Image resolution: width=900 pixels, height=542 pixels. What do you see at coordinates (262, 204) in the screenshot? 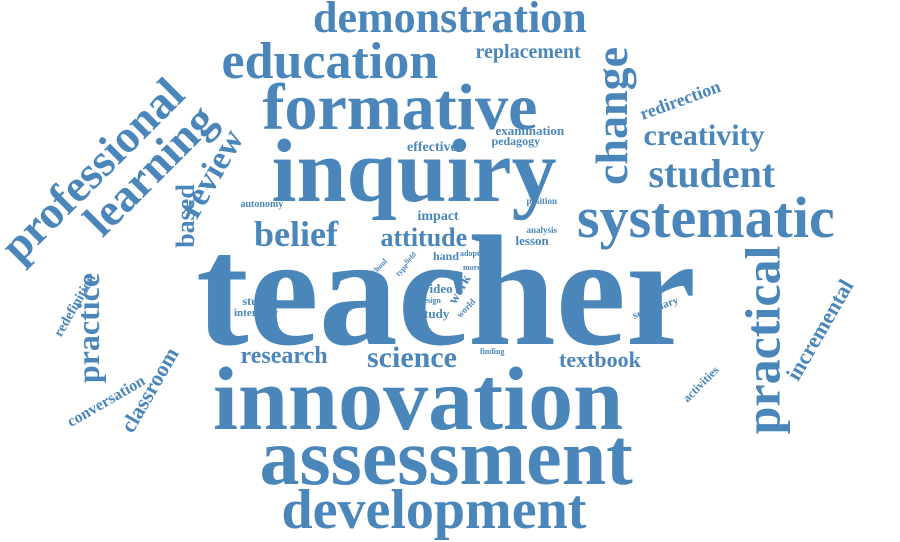
I see `word-autonomy: autonomy` at bounding box center [262, 204].